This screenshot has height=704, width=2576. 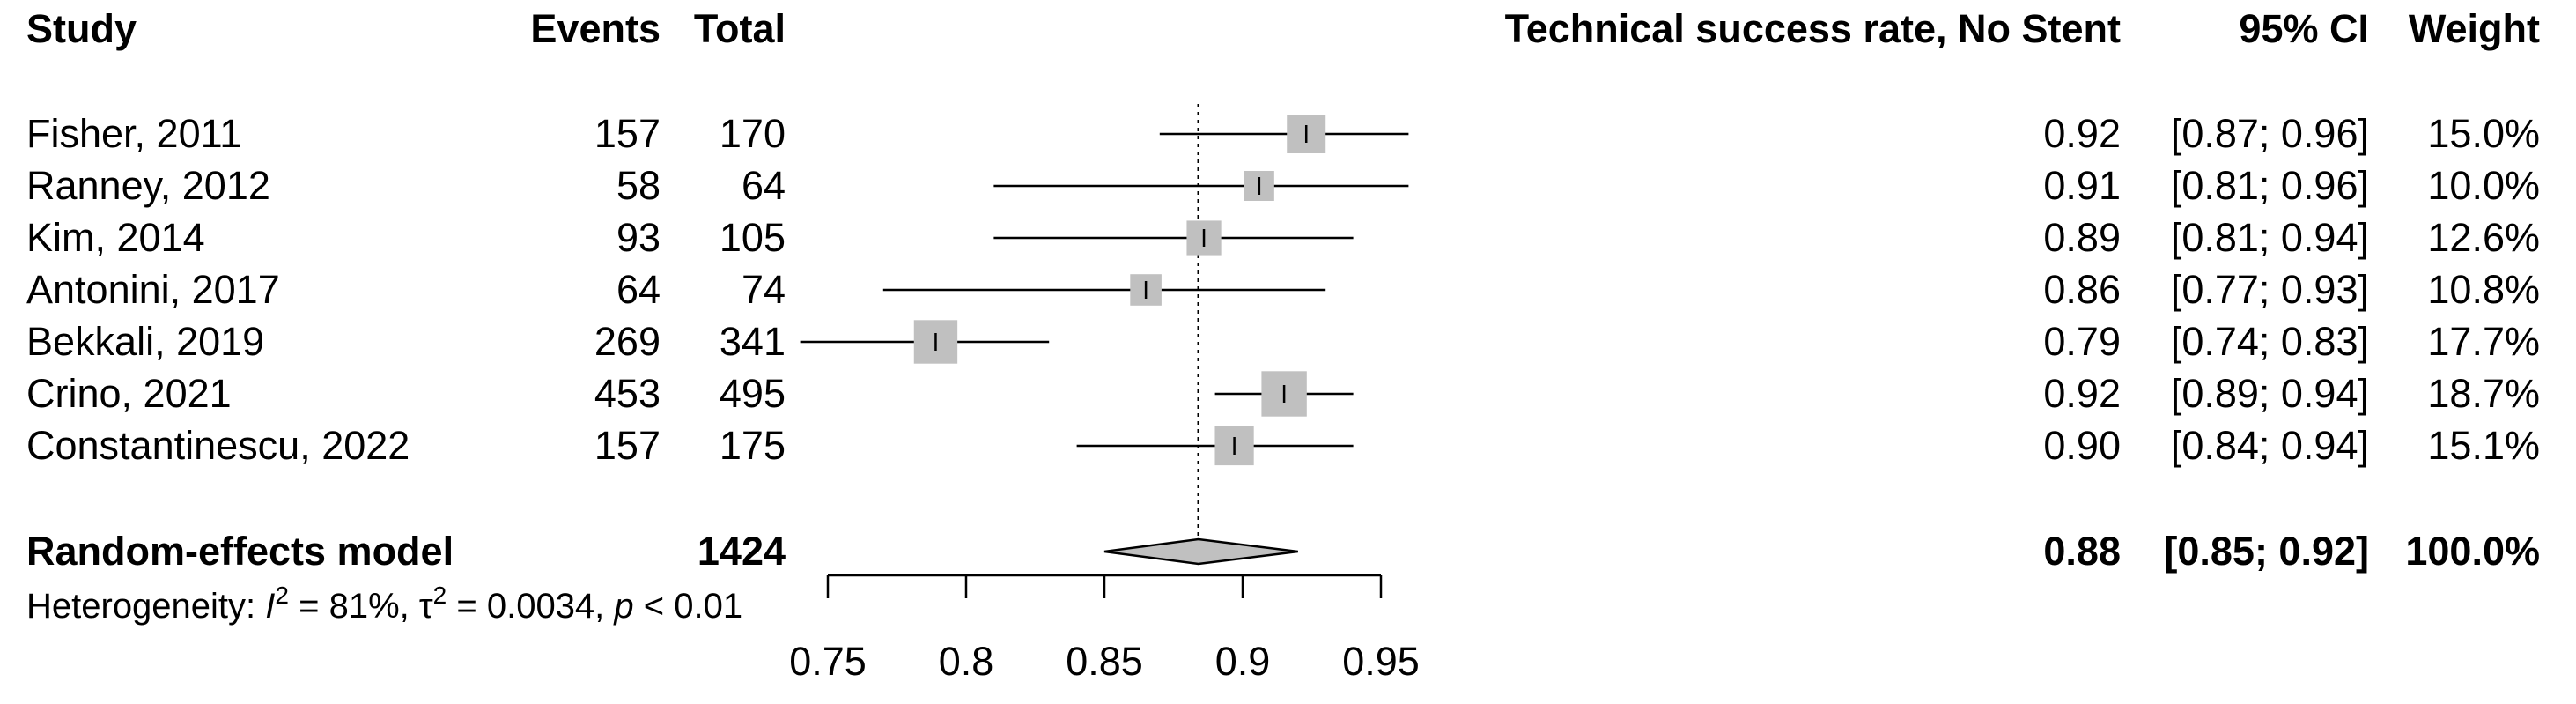 I want to click on weight-cell: 17.7%, so click(x=2483, y=342).